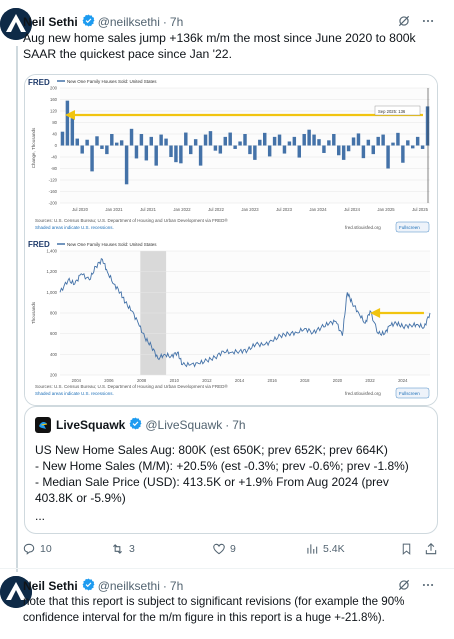  I want to click on y-tick-label: -80, so click(54, 168).